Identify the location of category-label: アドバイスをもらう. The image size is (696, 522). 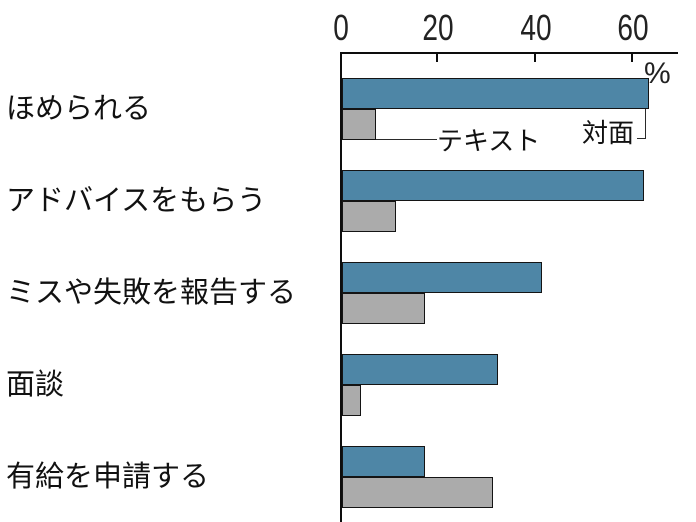
(136, 201).